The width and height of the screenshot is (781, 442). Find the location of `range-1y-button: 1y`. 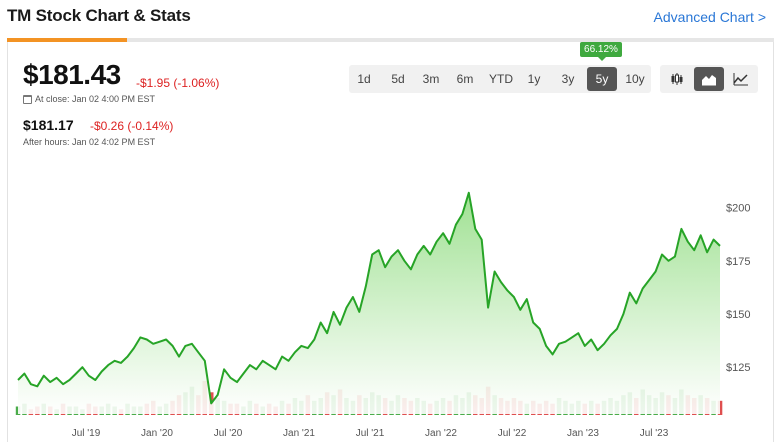

range-1y-button: 1y is located at coordinates (534, 79).